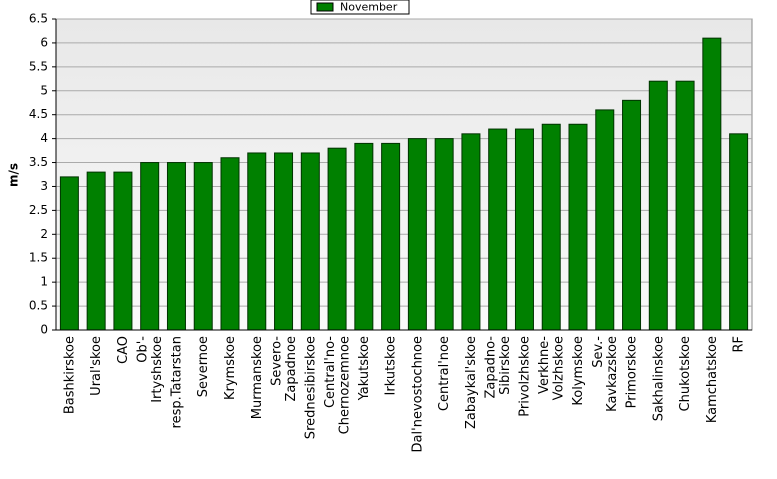  What do you see at coordinates (69, 375) in the screenshot?
I see `x-tick-label: Bashkirskoe` at bounding box center [69, 375].